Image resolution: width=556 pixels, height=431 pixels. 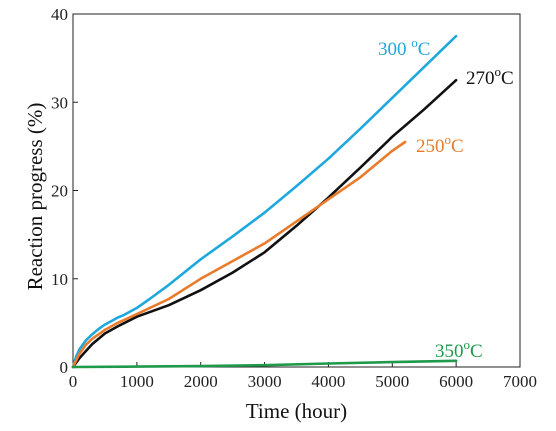 I want to click on x-tick-label-7000: 7000, so click(x=520, y=381).